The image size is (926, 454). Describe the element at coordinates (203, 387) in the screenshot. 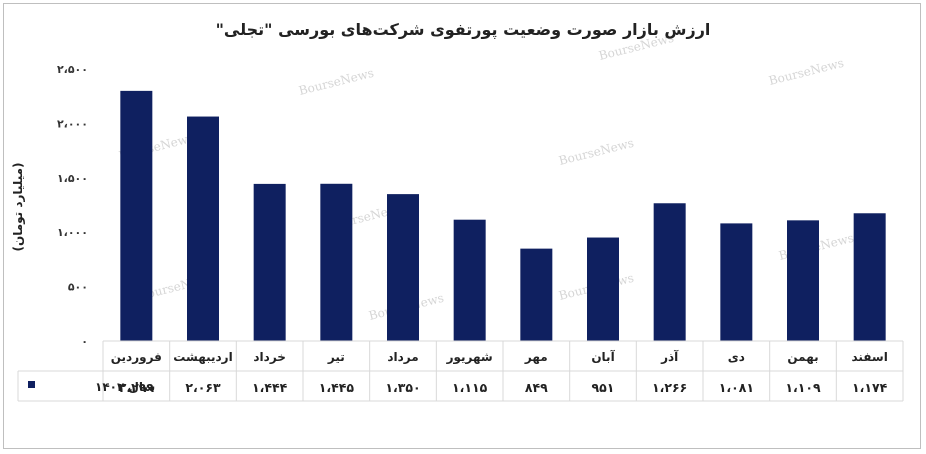

I see `value-label: ۲،۰۶۳` at that location.